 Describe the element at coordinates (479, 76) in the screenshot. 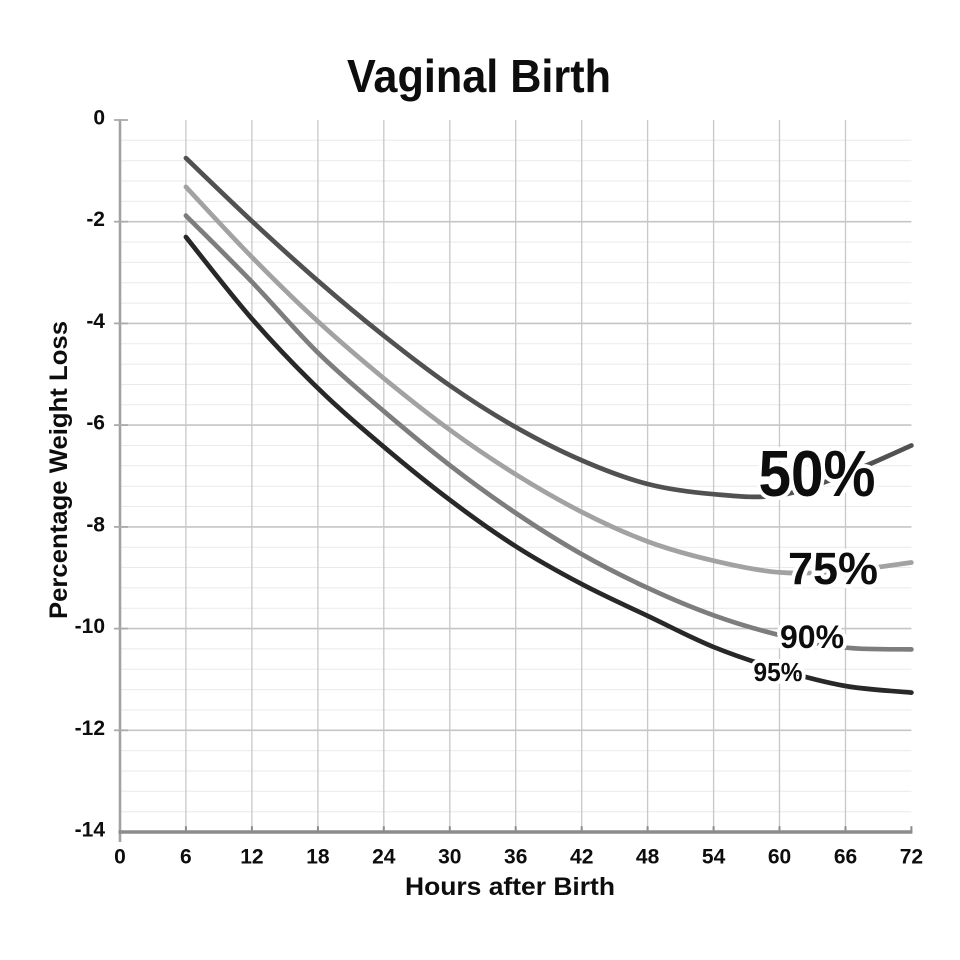

I see `svg-text: Vaginal Birth` at that location.